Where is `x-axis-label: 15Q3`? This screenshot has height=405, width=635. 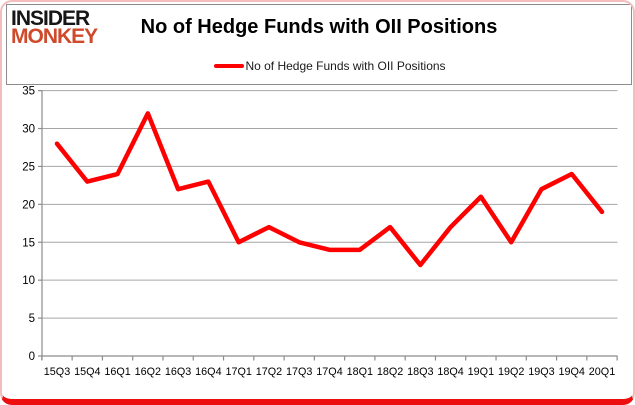 x-axis-label: 15Q3 is located at coordinates (57, 372).